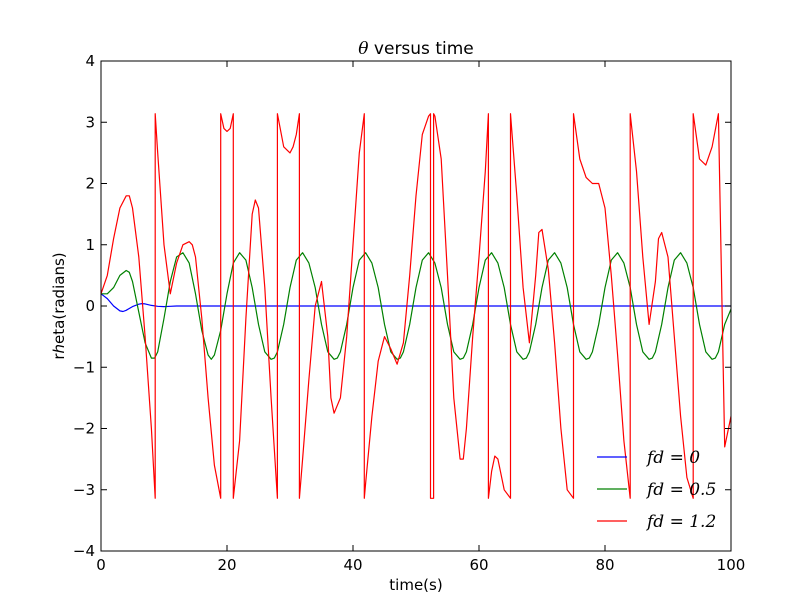 Image resolution: width=812 pixels, height=612 pixels. What do you see at coordinates (90, 306) in the screenshot?
I see `y-tick-label: 0` at bounding box center [90, 306].